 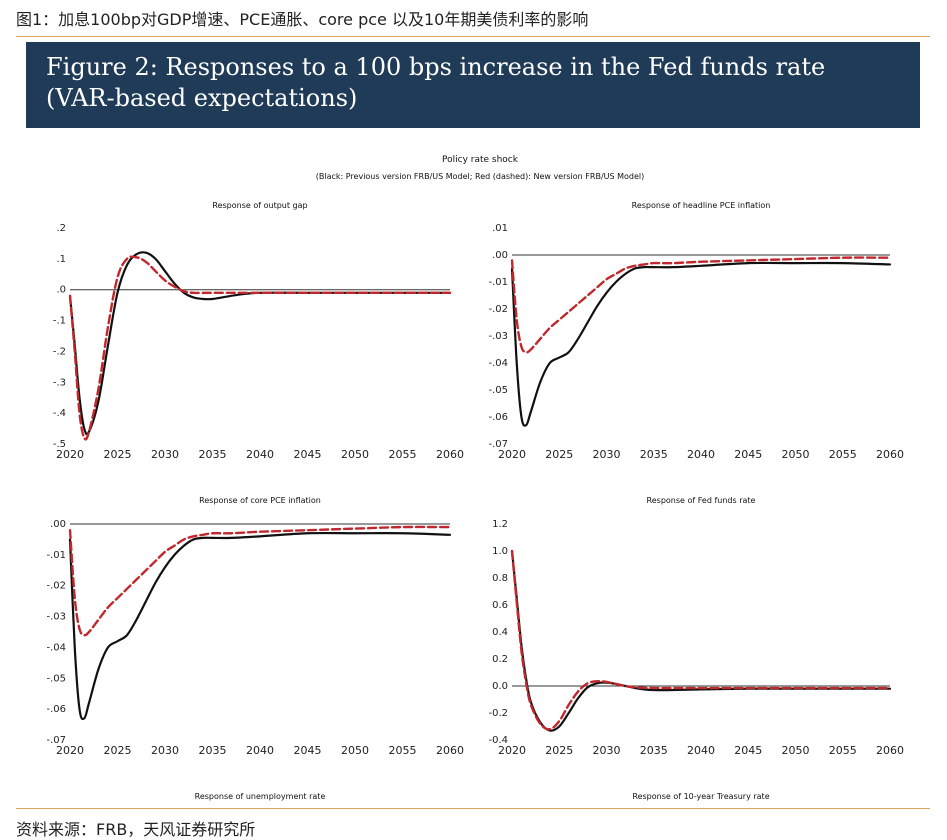 I want to click on y-tick-label: 0.2, so click(x=500, y=659).